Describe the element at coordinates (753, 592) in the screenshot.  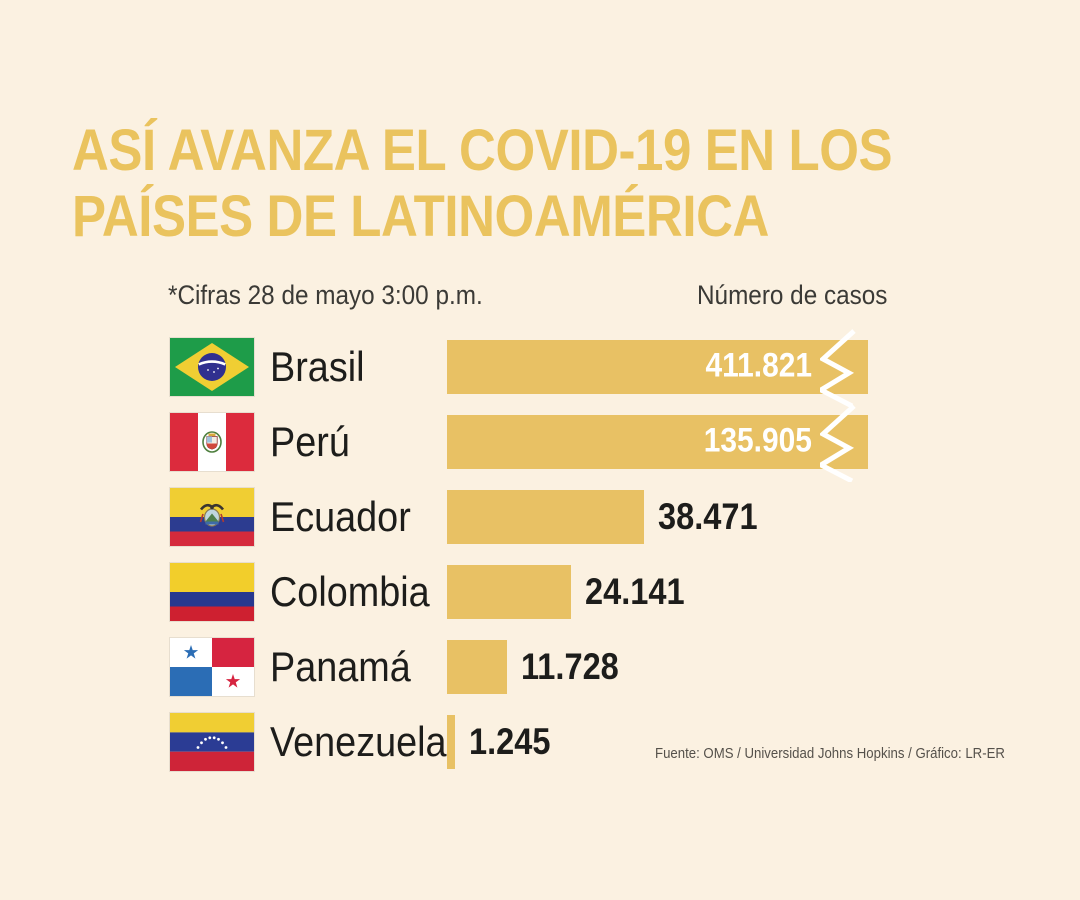
I see `bar-zone: 24.141 24.141` at that location.